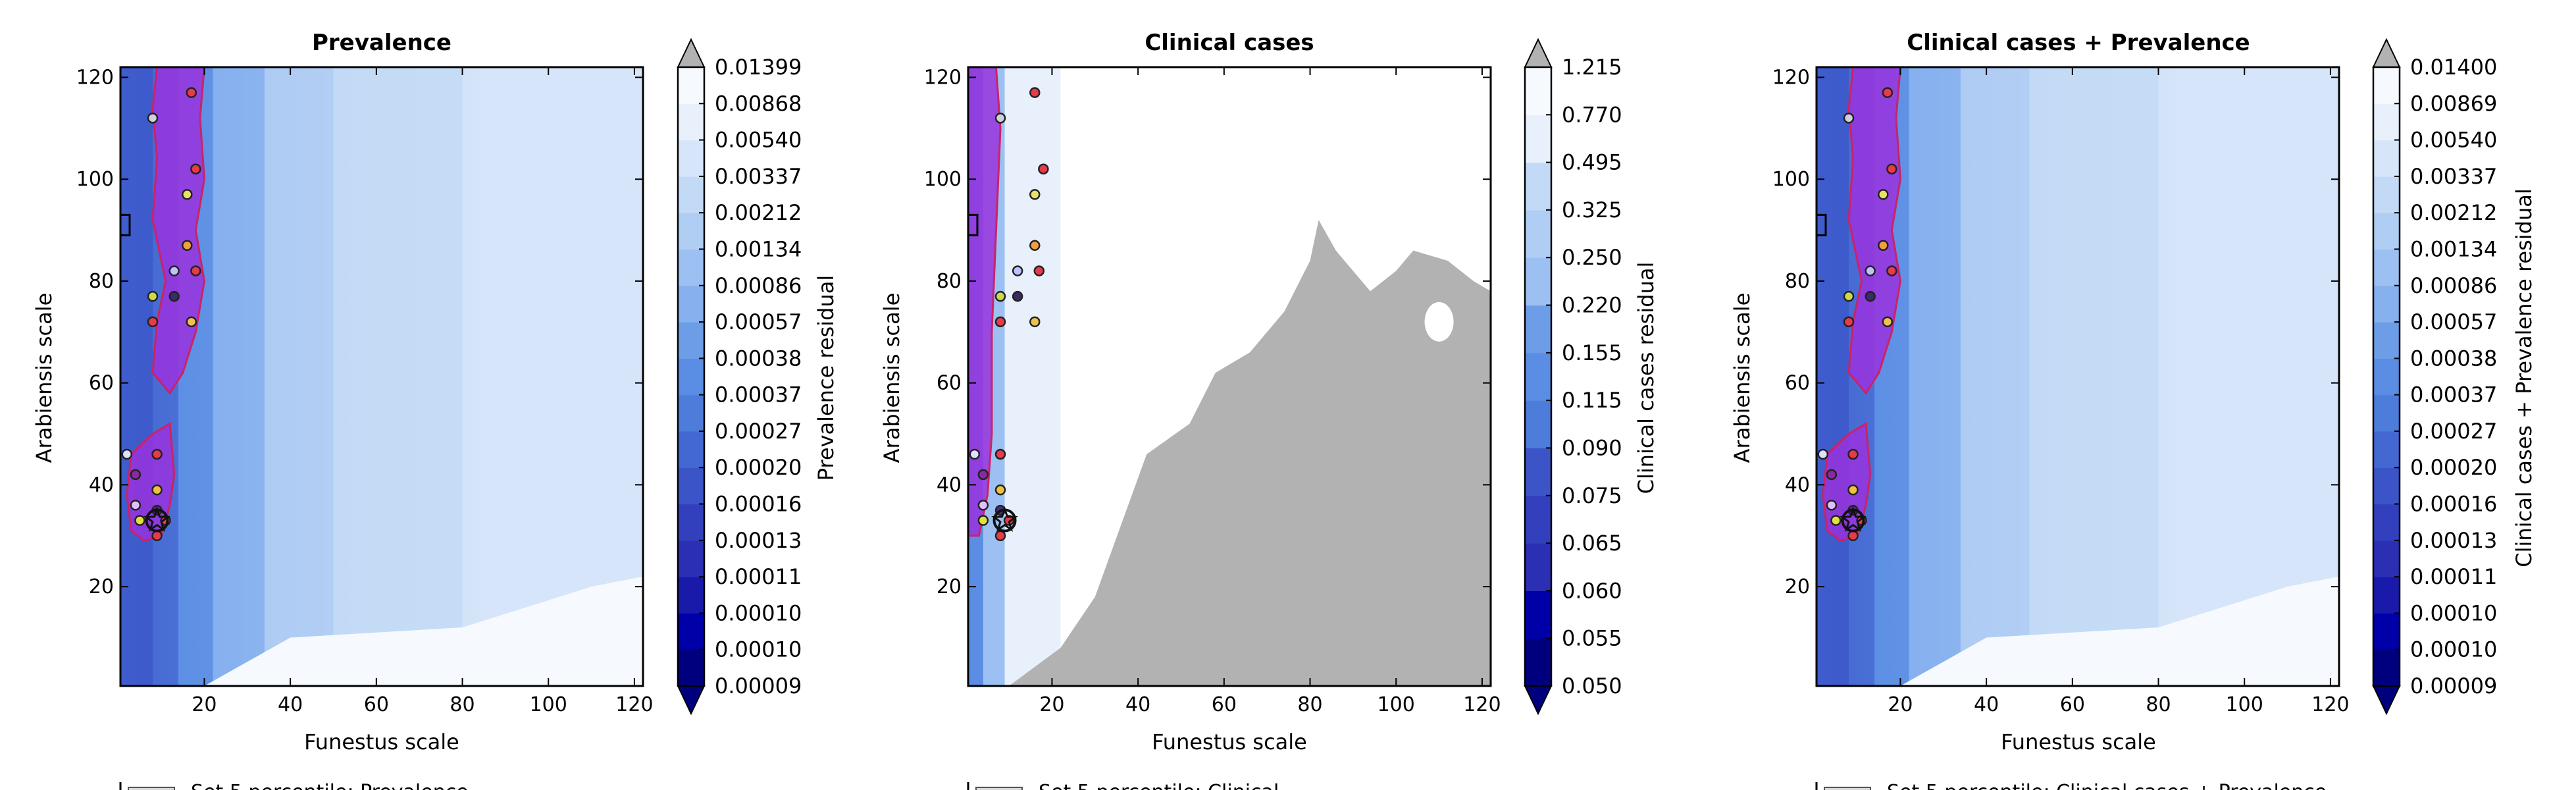 Image resolution: width=2576 pixels, height=790 pixels. Describe the element at coordinates (758, 103) in the screenshot. I see `colorbar-tick-label: 0.00868` at that location.